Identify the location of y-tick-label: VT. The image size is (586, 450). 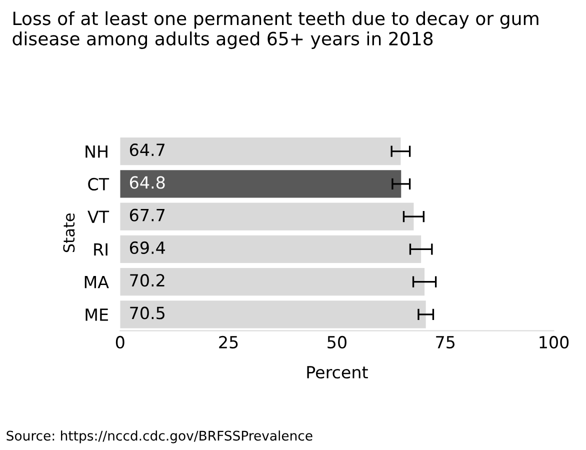
(99, 216).